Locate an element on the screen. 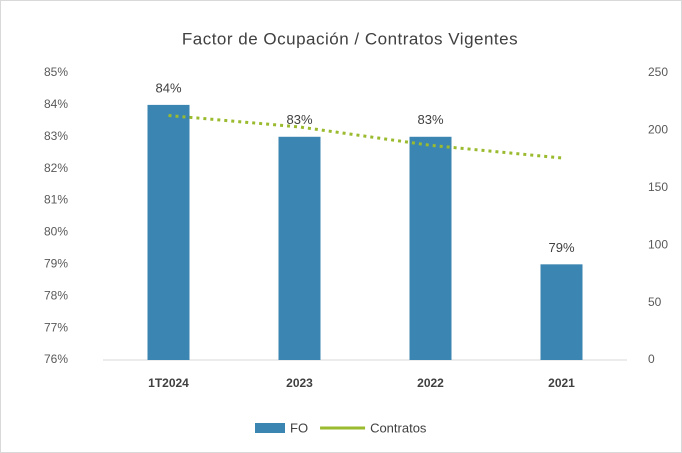  y2-tick-label: 100 is located at coordinates (658, 244).